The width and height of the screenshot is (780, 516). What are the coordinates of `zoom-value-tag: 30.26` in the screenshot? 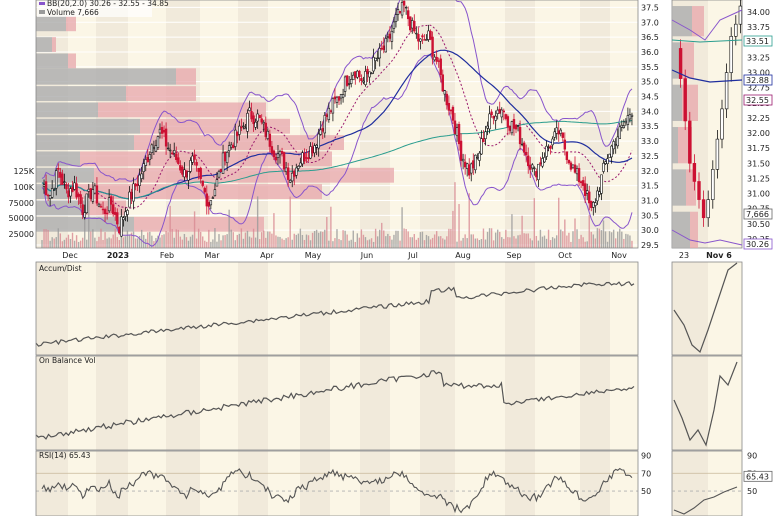 It's located at (757, 244).